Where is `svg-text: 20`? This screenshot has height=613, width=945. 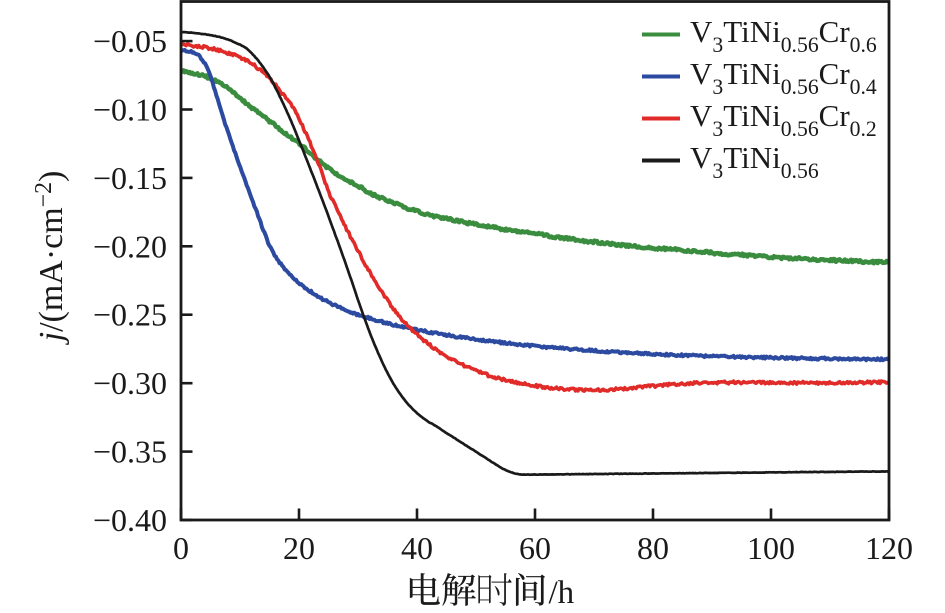 svg-text: 20 is located at coordinates (299, 548).